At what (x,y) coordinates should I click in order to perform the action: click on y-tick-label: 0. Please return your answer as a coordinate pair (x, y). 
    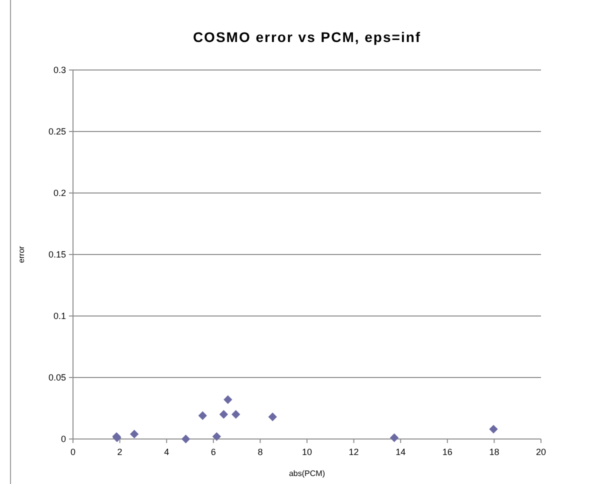
    Looking at the image, I should click on (63, 439).